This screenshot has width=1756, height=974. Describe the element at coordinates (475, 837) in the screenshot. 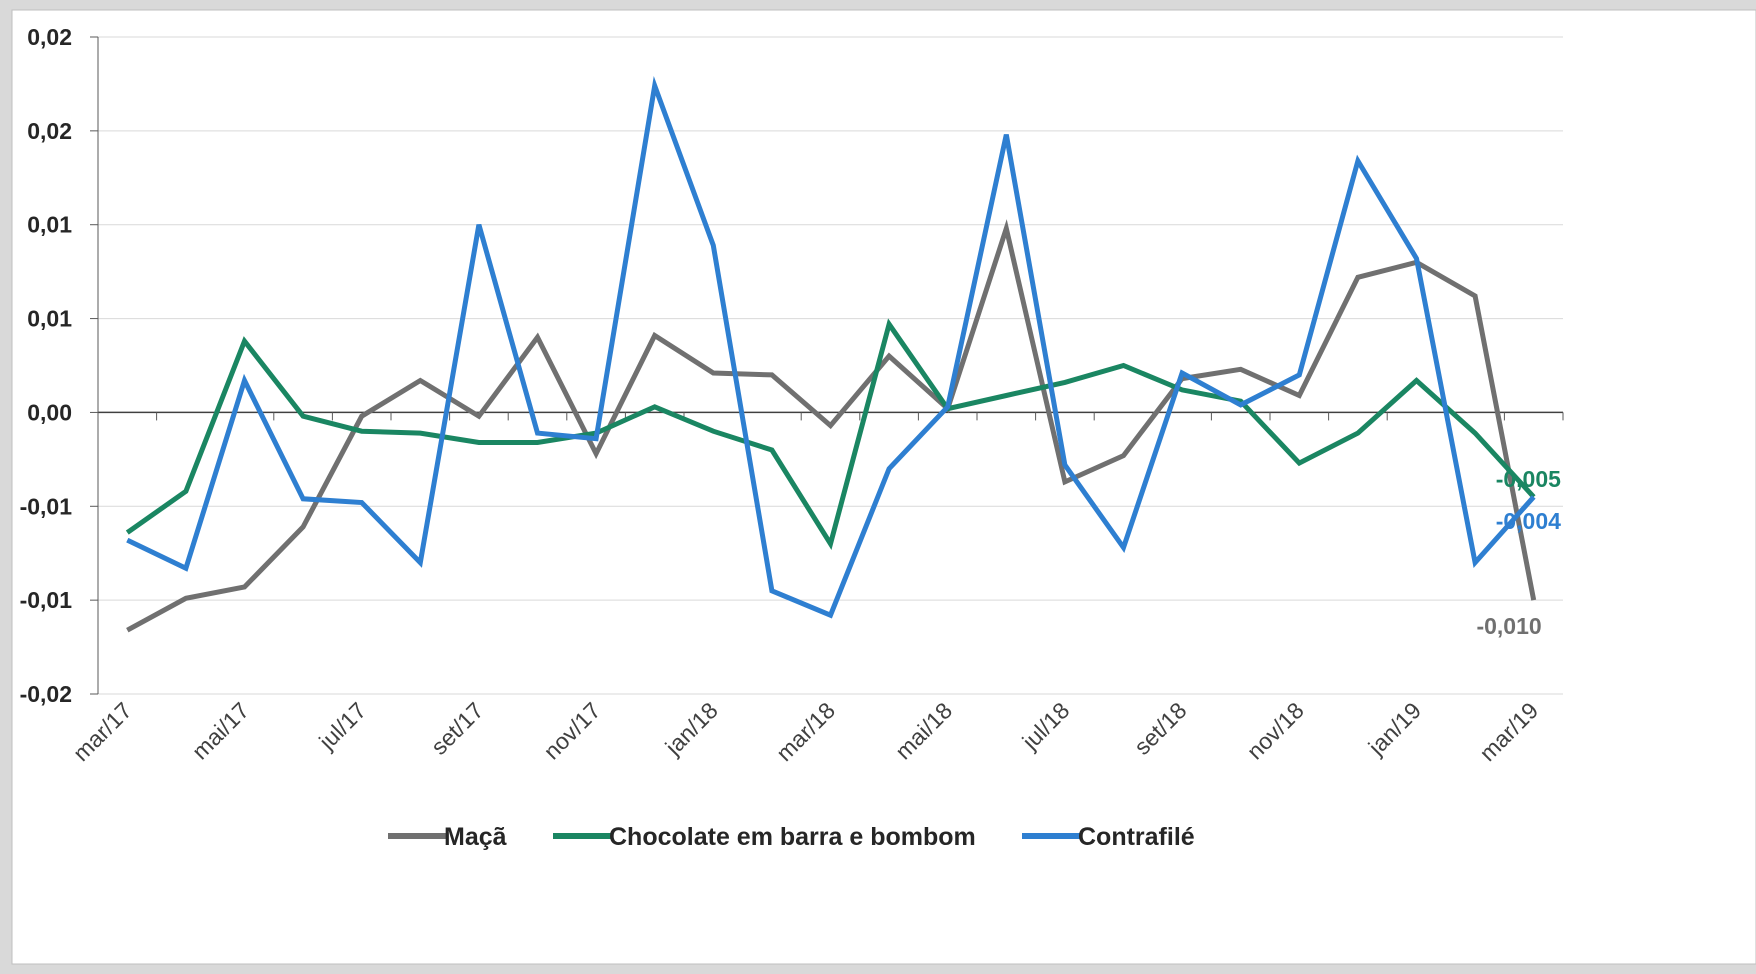

I see `legend-label: Maçã` at that location.